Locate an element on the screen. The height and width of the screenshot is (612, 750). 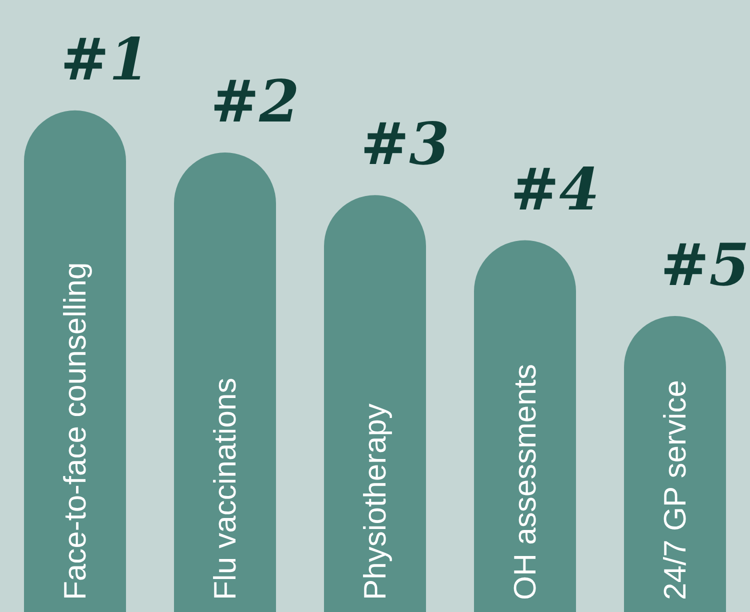
x-tick-label: Face-to-face counselling is located at coordinates (75, 431).